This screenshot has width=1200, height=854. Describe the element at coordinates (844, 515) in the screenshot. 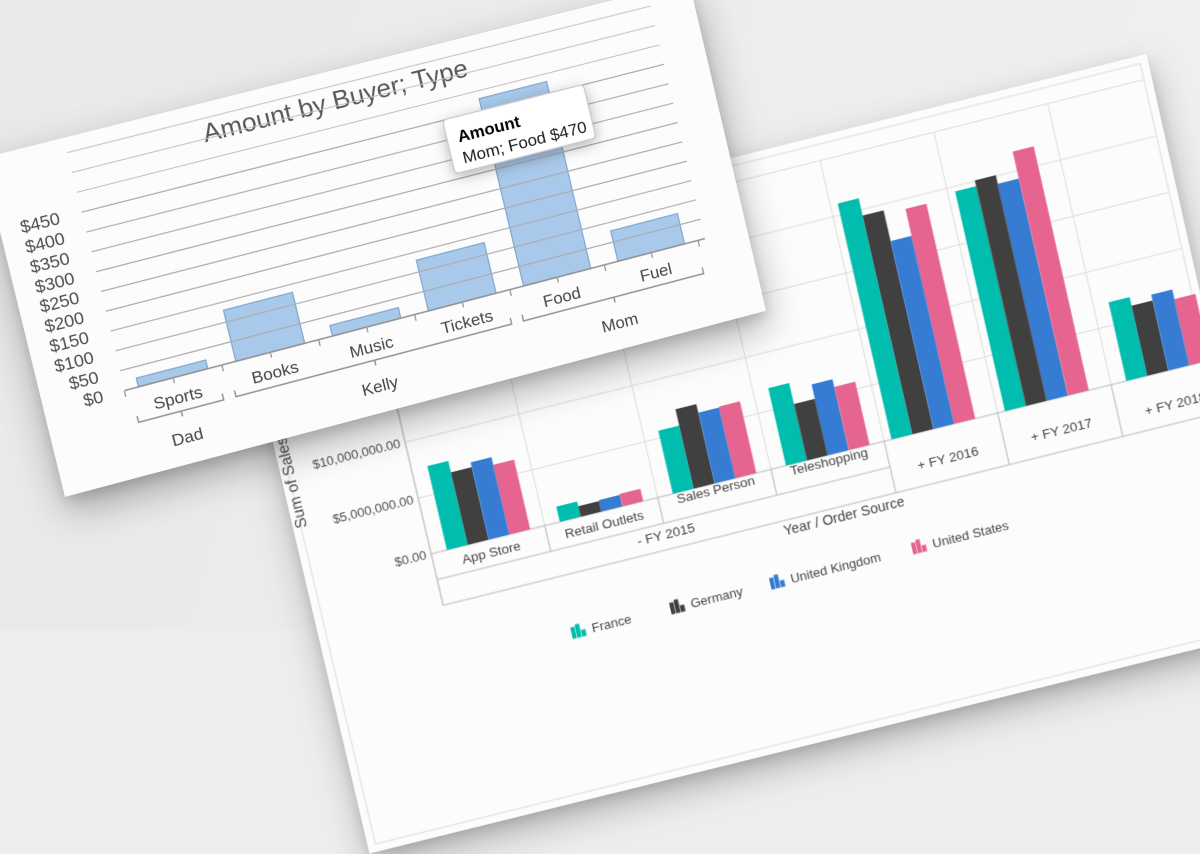

I see `svg-text: Year / Order Source` at that location.